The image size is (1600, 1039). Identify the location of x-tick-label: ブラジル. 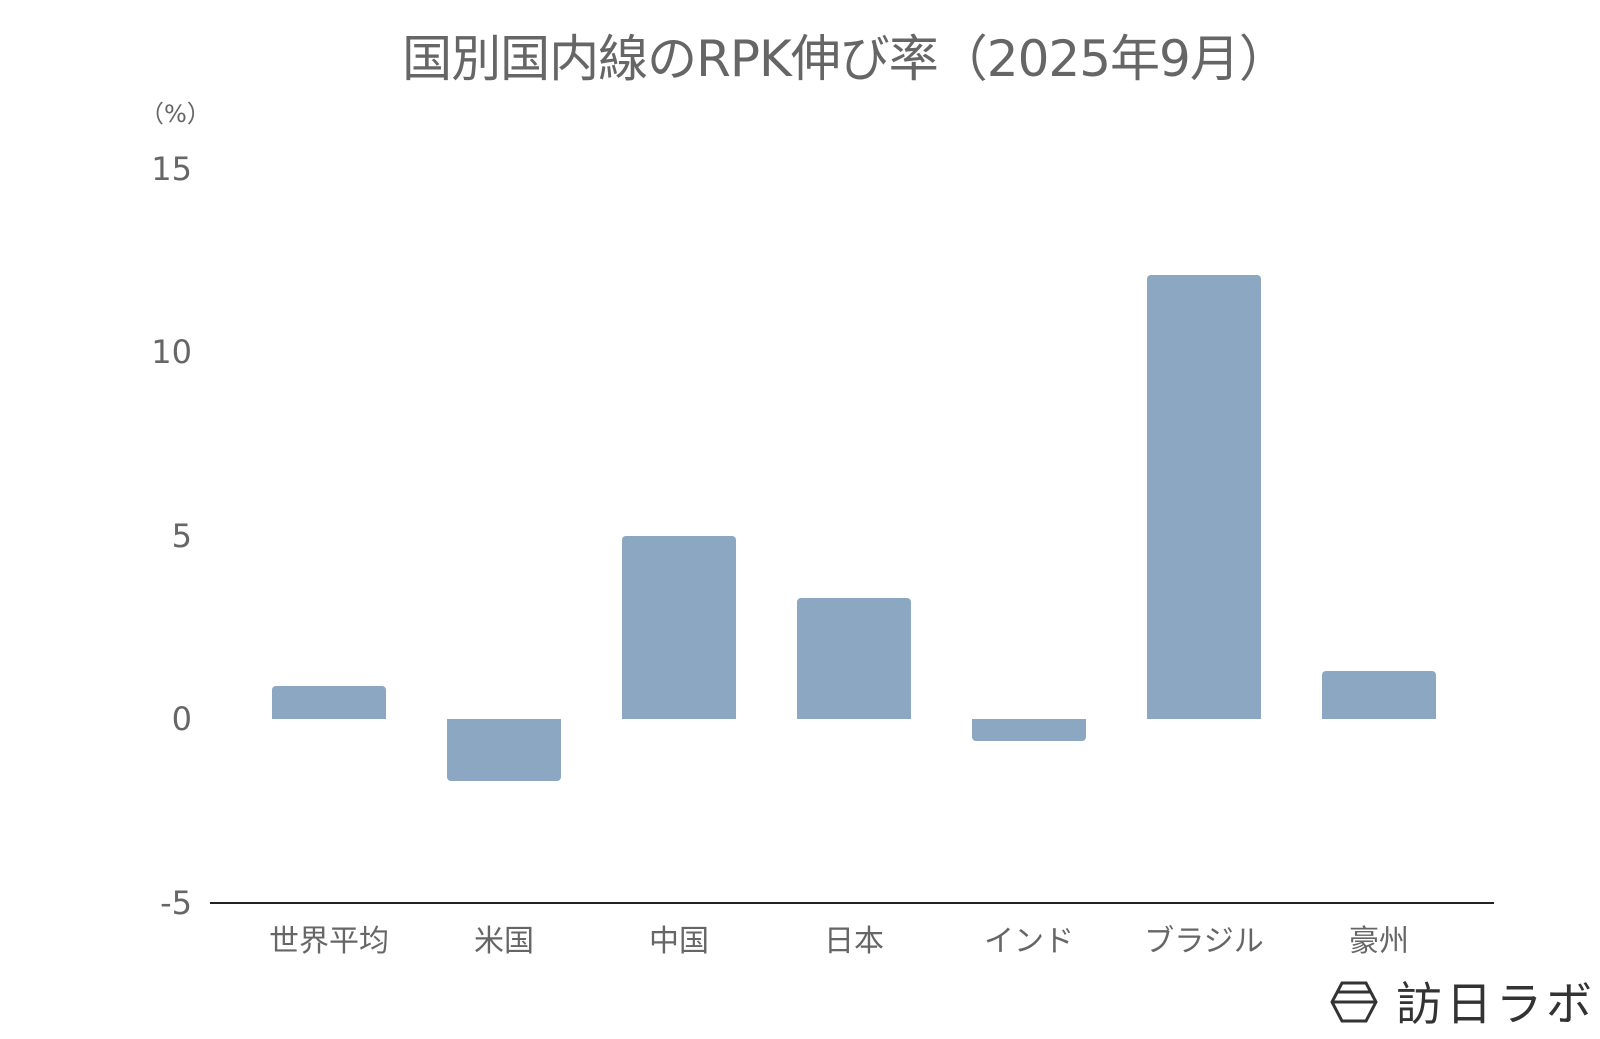
(1204, 941).